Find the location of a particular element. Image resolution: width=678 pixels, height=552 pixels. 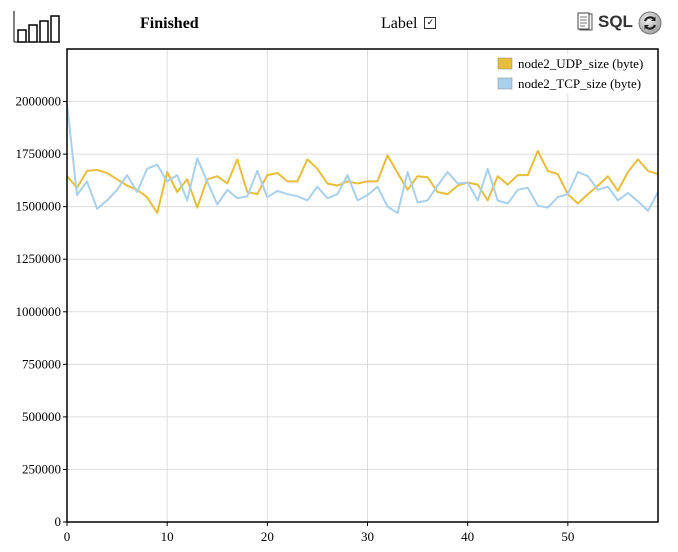

legend-label: node2_UDP_size (byte) is located at coordinates (580, 63).